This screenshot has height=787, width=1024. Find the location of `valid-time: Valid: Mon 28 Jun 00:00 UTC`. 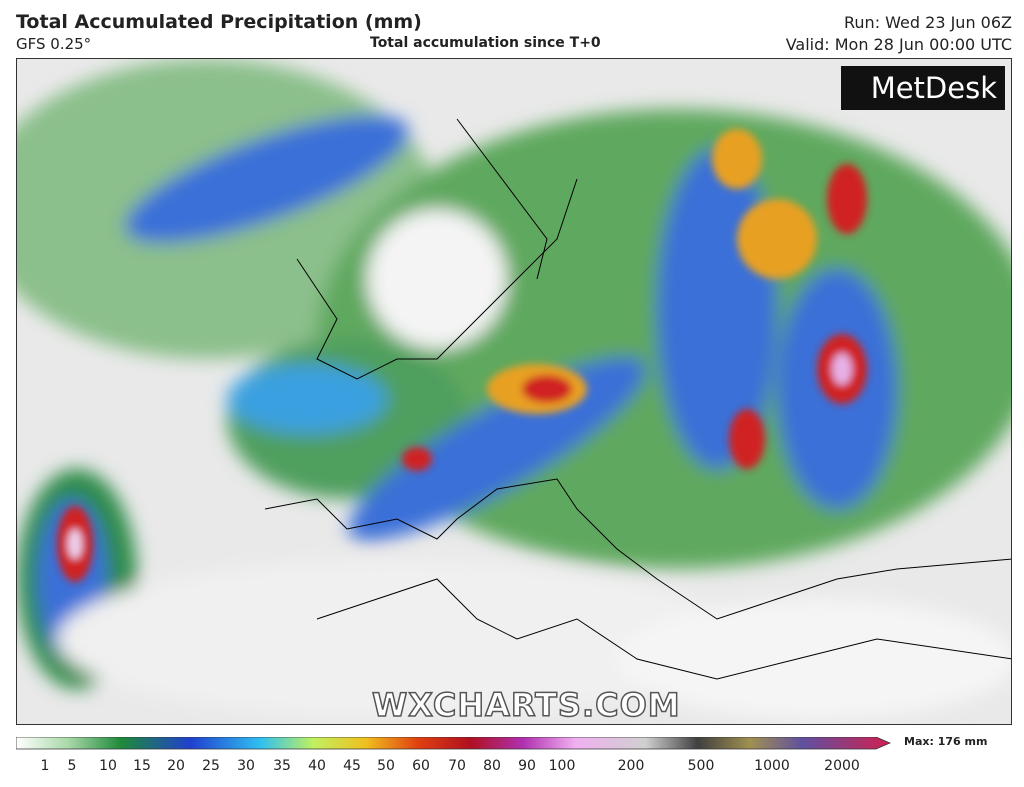

valid-time: Valid: Mon 28 Jun 00:00 UTC is located at coordinates (898, 44).